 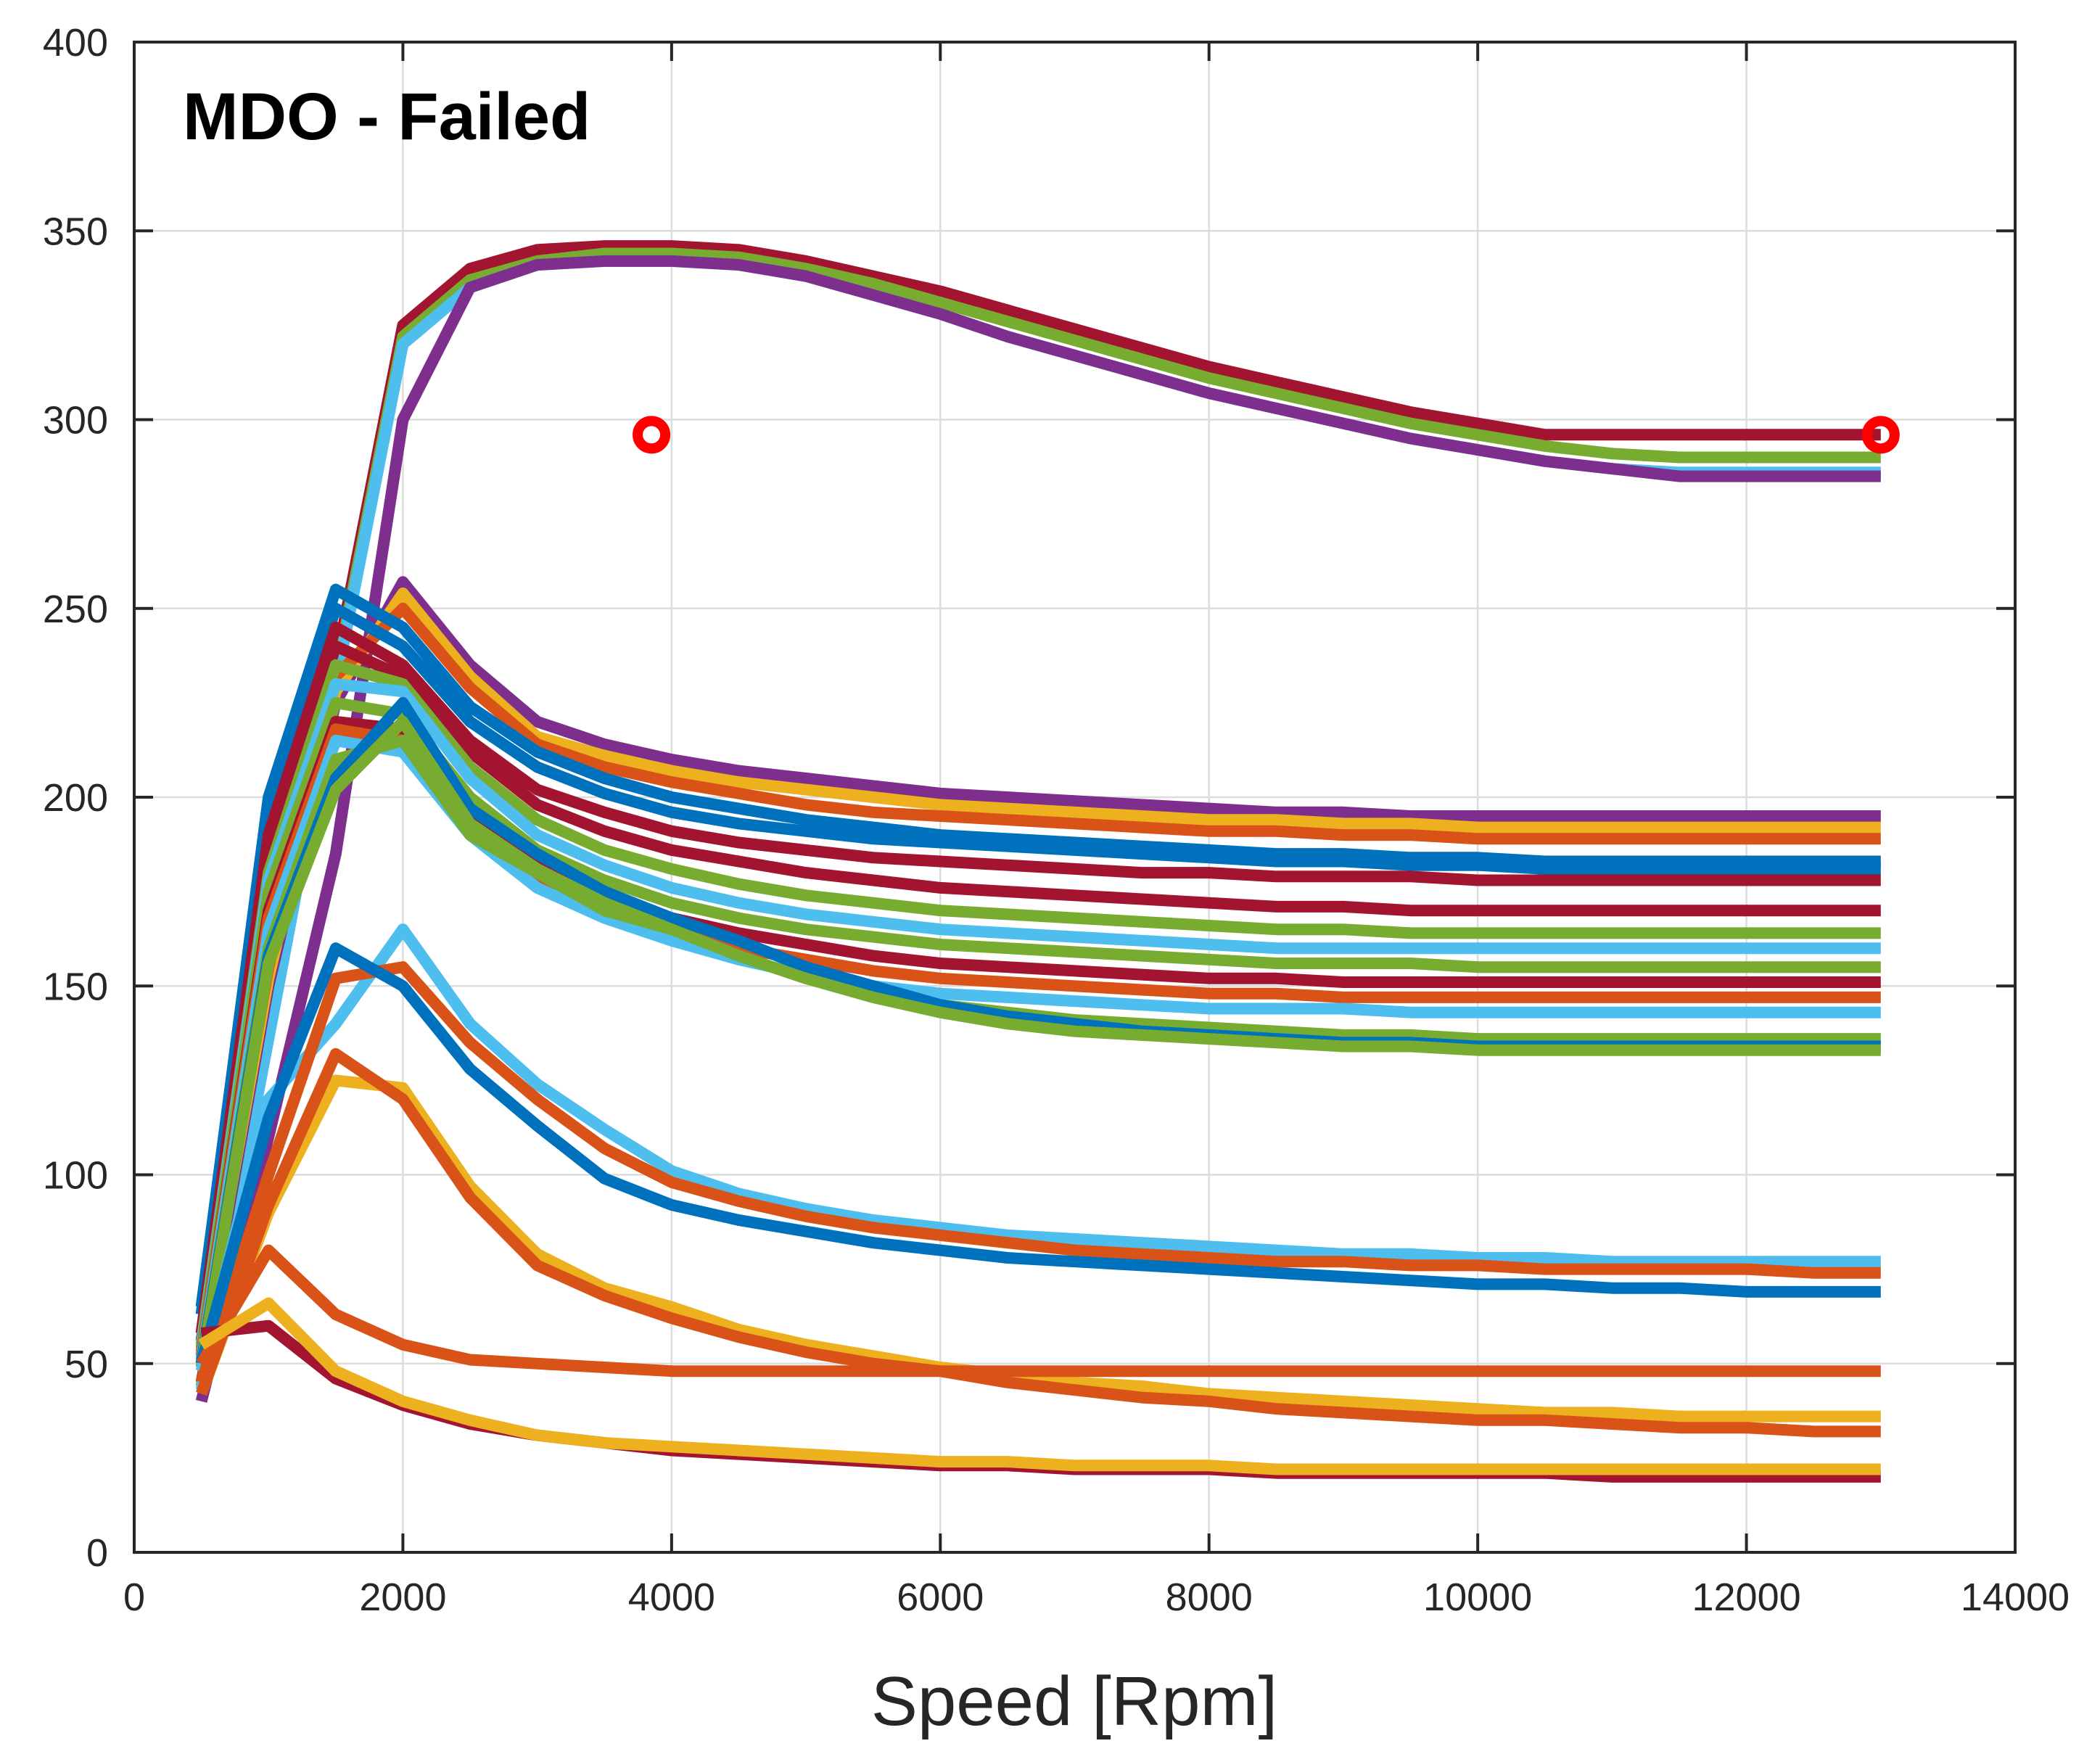 I want to click on x-tick-label: 6000, so click(x=940, y=1597).